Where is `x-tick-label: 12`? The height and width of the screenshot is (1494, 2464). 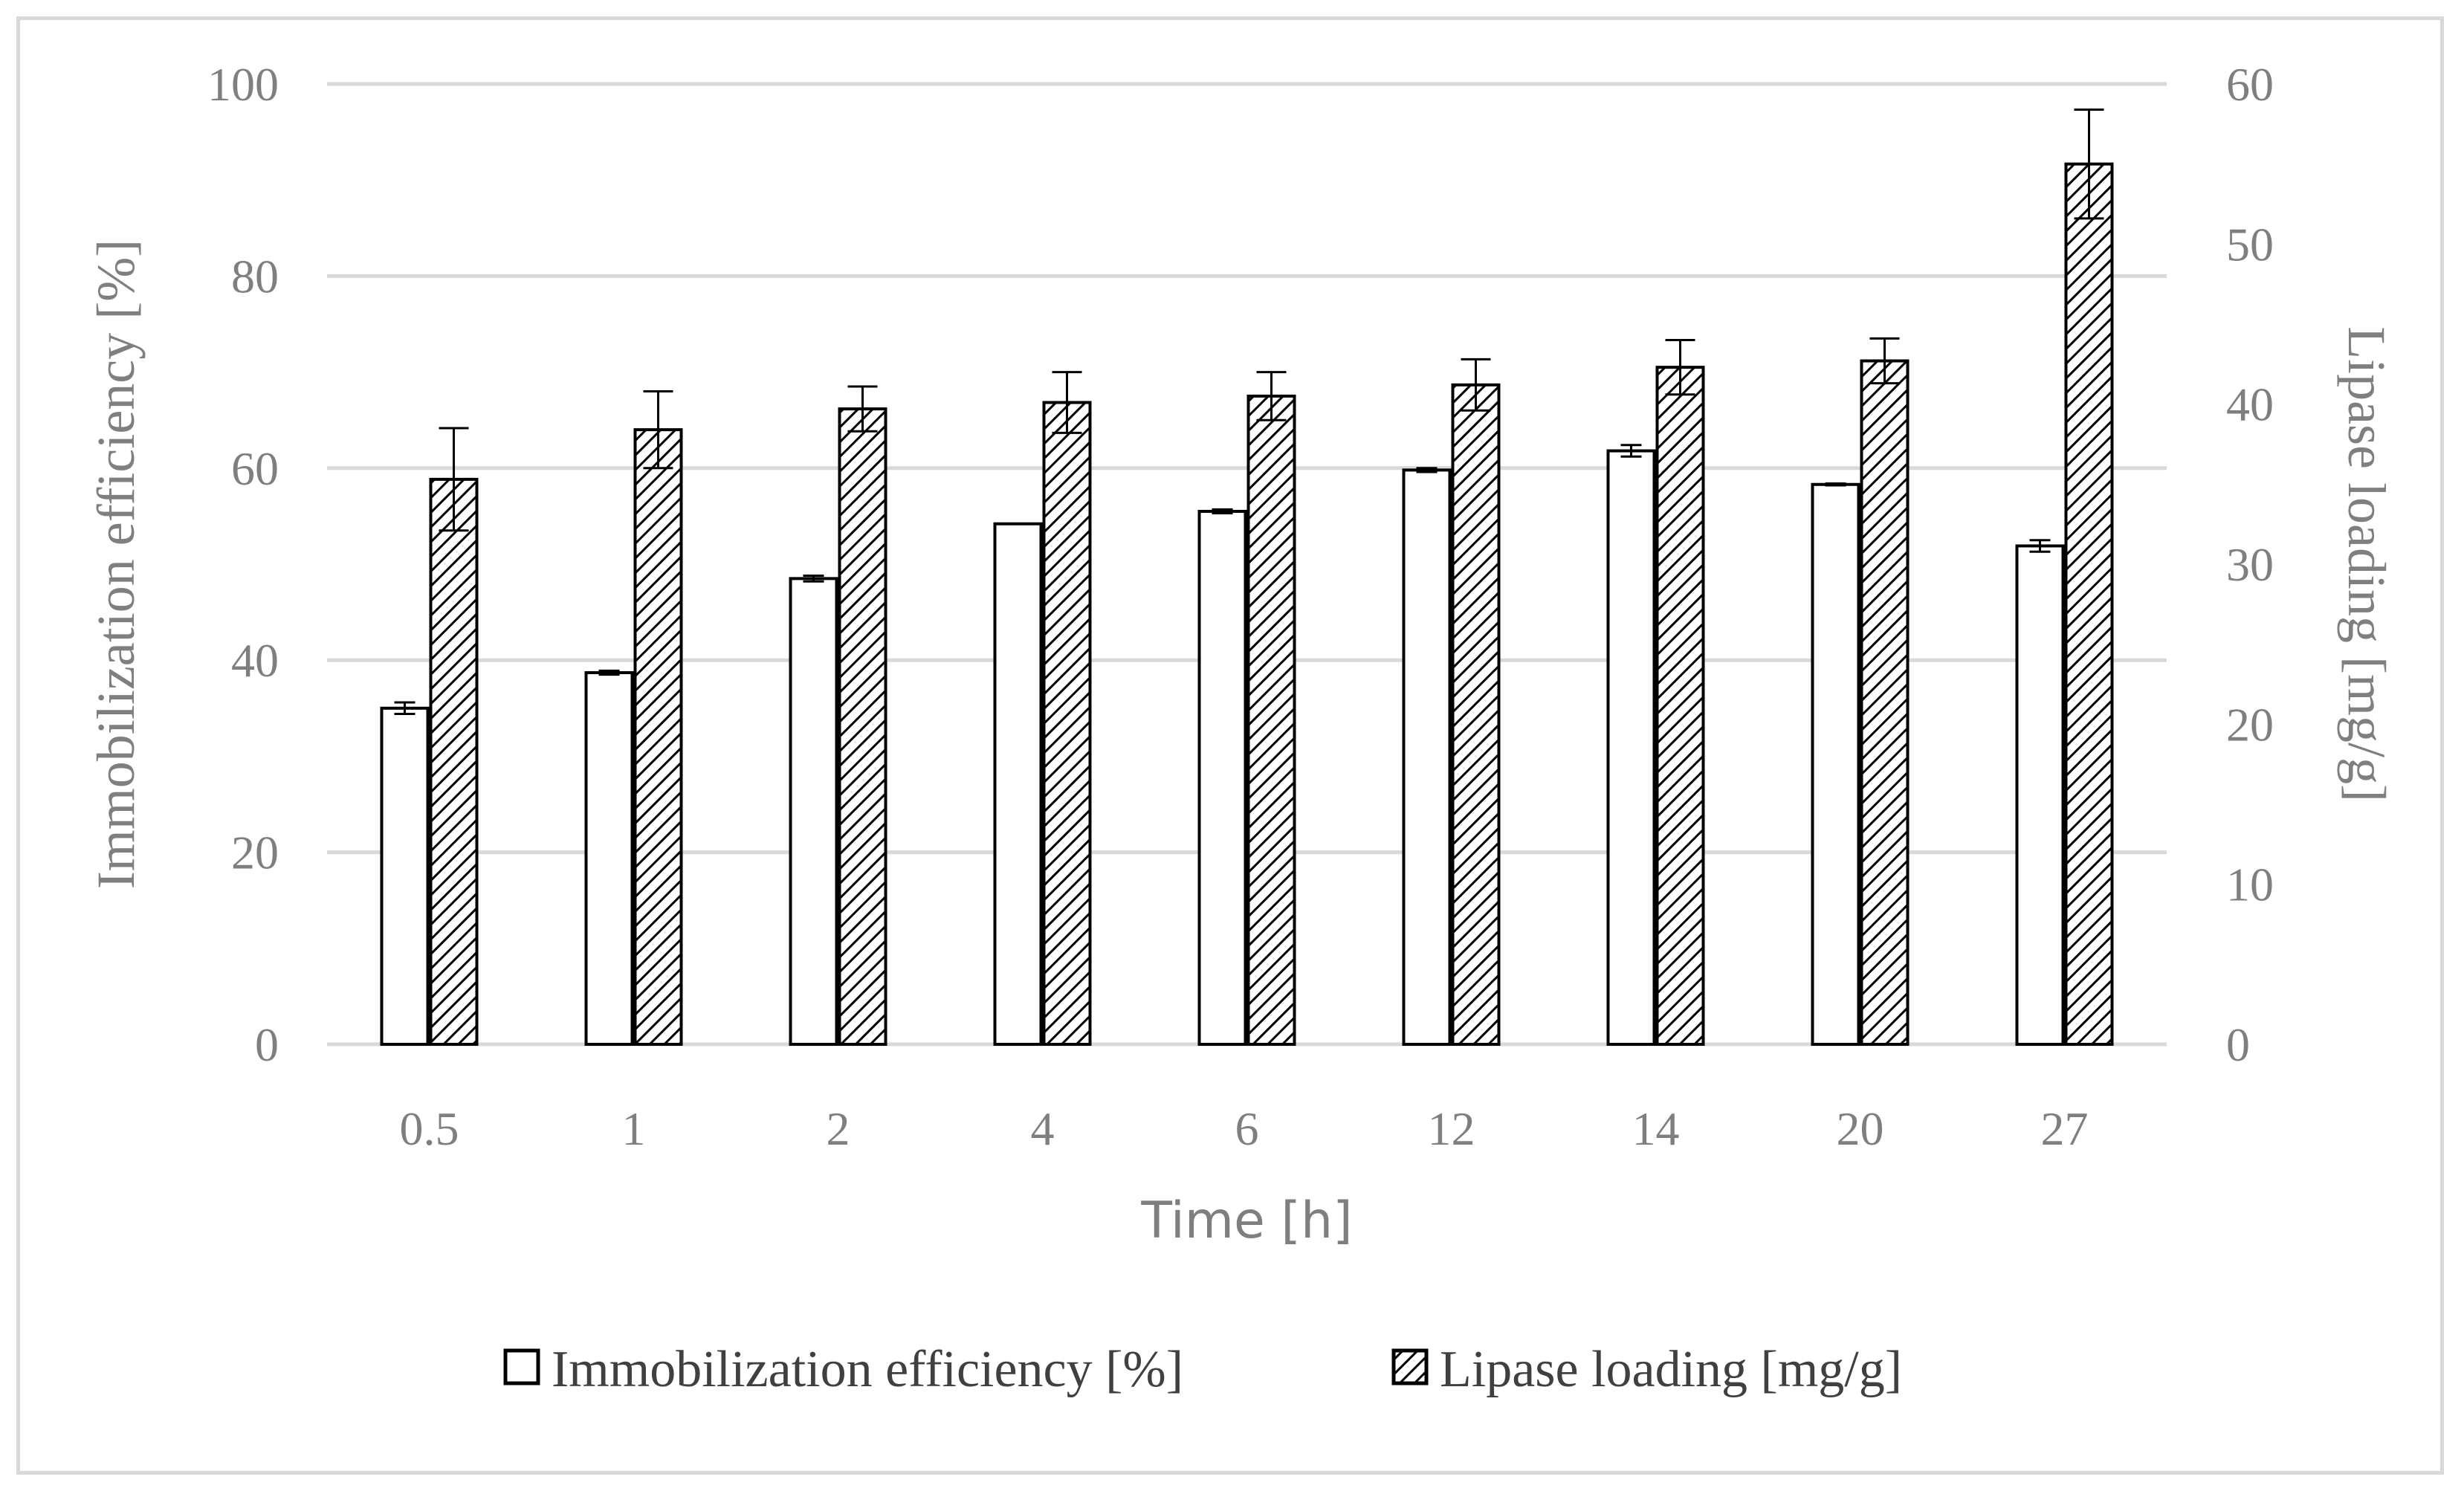
x-tick-label: 12 is located at coordinates (1452, 1128).